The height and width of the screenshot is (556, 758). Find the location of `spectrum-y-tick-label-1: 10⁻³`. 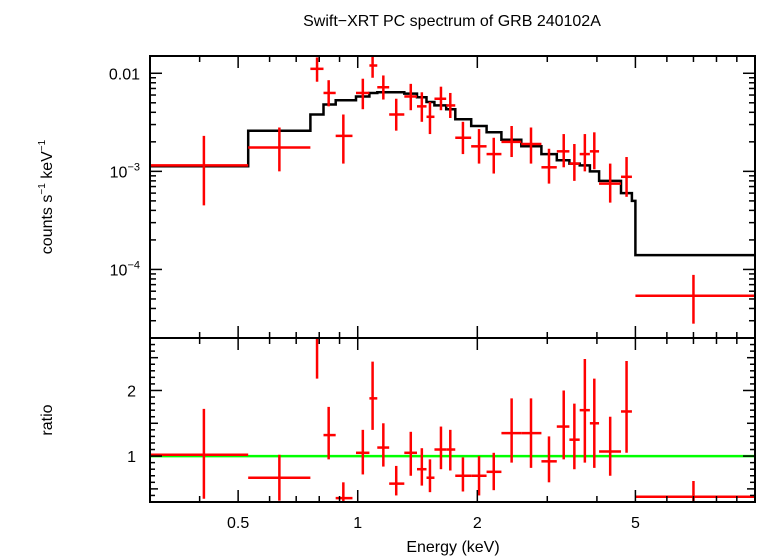

spectrum-y-tick-label-1: 10⁻³ is located at coordinates (125, 171).